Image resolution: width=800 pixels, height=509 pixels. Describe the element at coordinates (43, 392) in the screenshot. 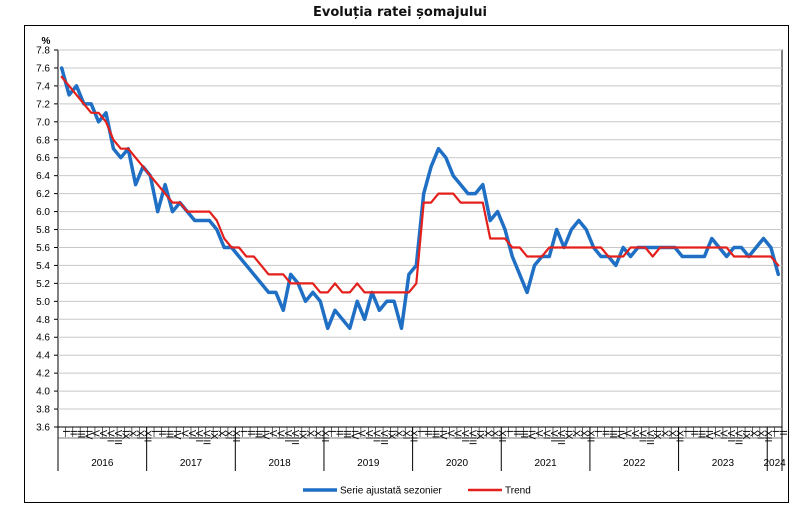

I see `y-tick-label: 4.0` at that location.